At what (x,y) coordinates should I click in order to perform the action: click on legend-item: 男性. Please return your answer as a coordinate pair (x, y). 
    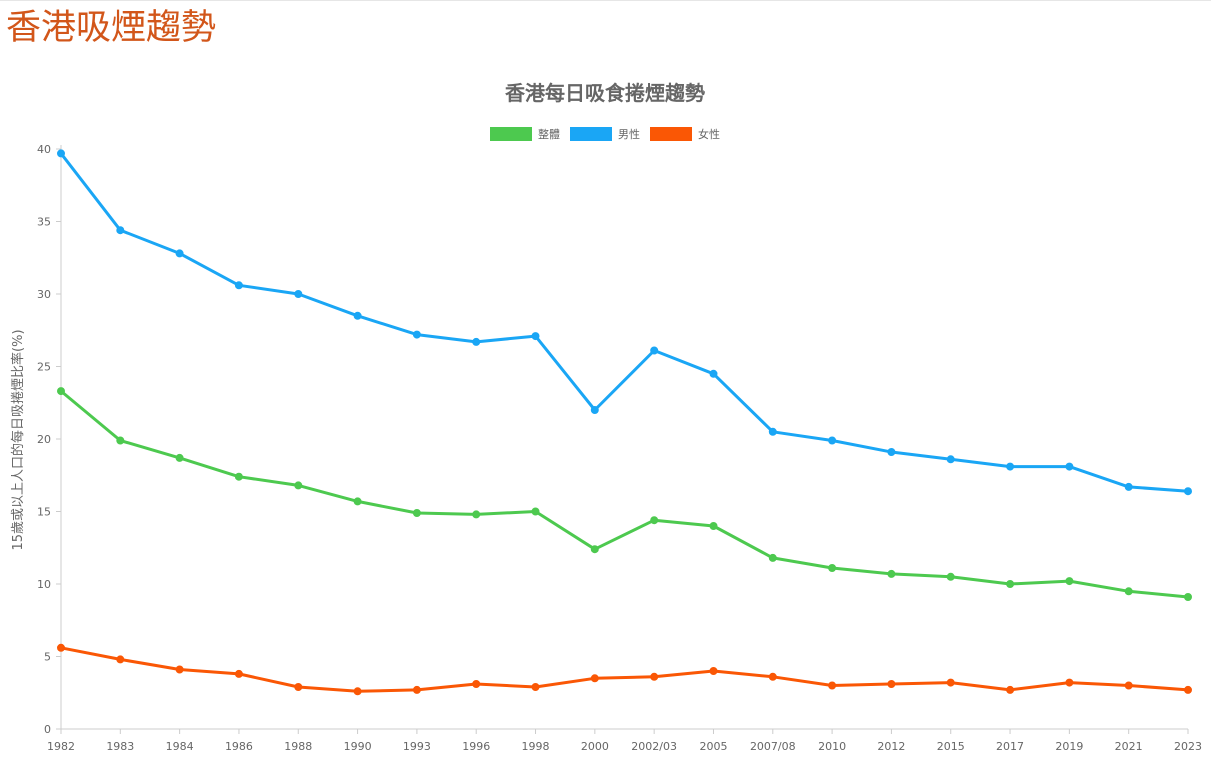
    Looking at the image, I should click on (605, 134).